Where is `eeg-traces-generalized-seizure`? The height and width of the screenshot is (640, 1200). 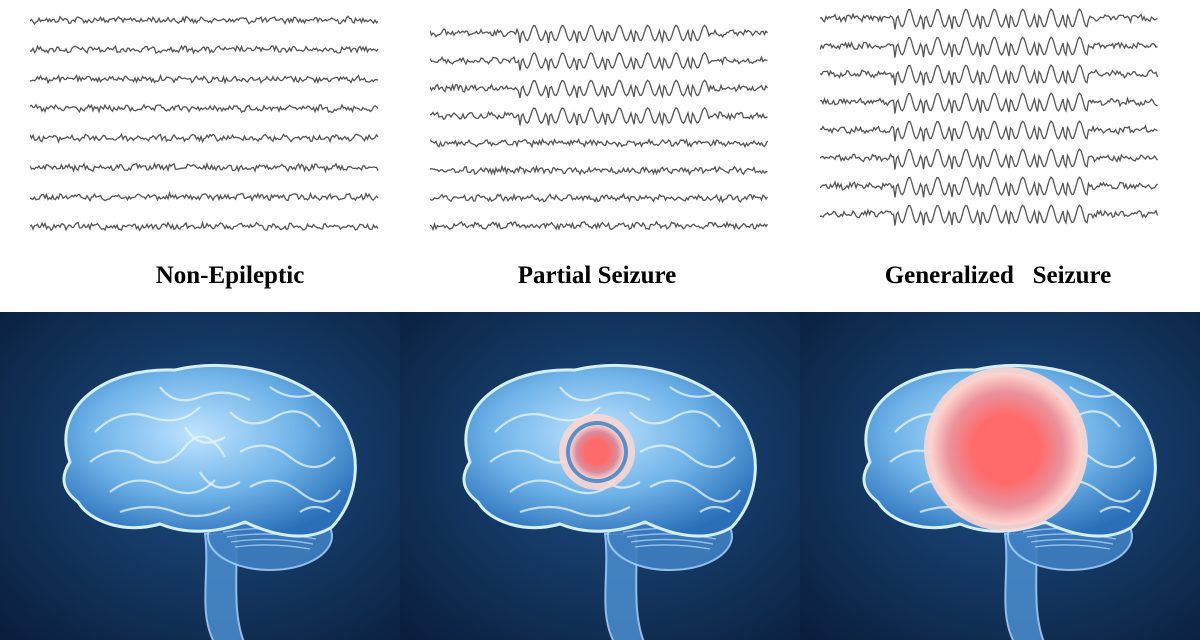
eeg-traces-generalized-seizure is located at coordinates (995, 125).